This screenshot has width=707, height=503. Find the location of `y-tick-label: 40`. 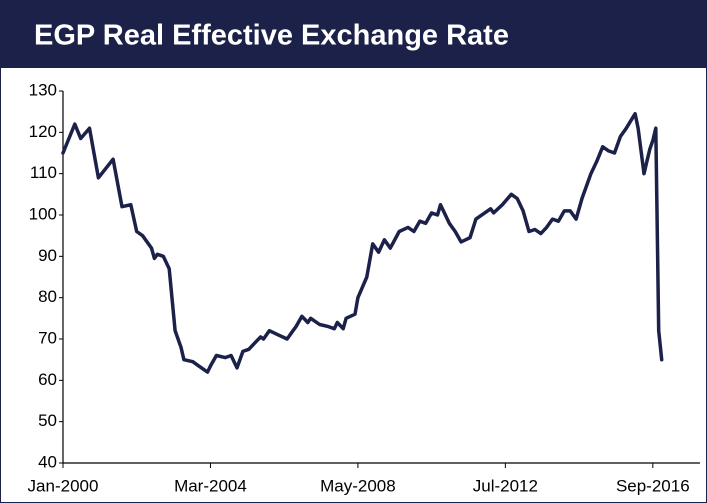

y-tick-label: 40 is located at coordinates (47, 461).